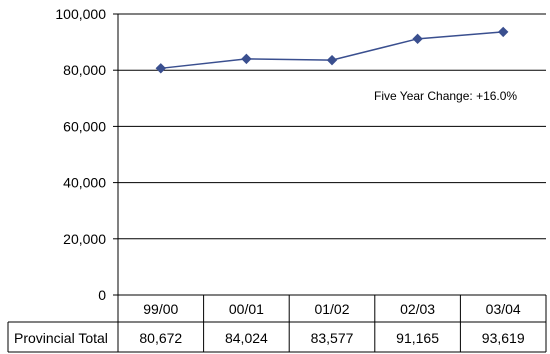 The height and width of the screenshot is (354, 550). What do you see at coordinates (332, 50) in the screenshot?
I see `series-markers` at bounding box center [332, 50].